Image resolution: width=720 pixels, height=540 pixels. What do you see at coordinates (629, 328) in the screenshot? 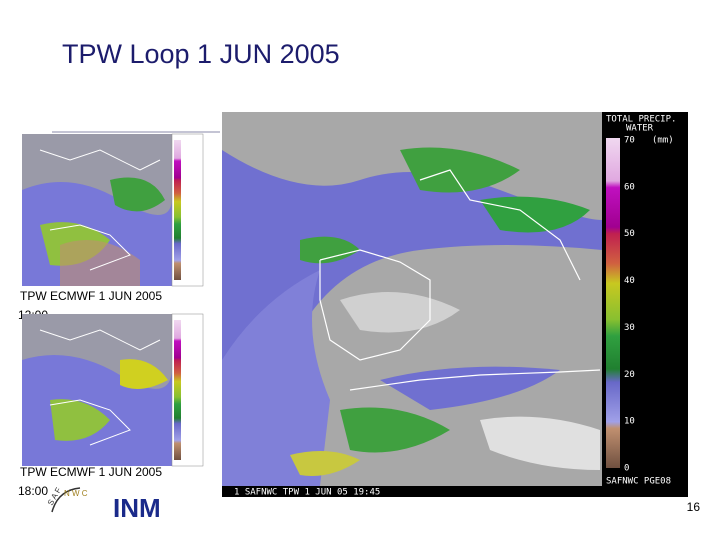
I see `legend-label: 30` at bounding box center [629, 328].